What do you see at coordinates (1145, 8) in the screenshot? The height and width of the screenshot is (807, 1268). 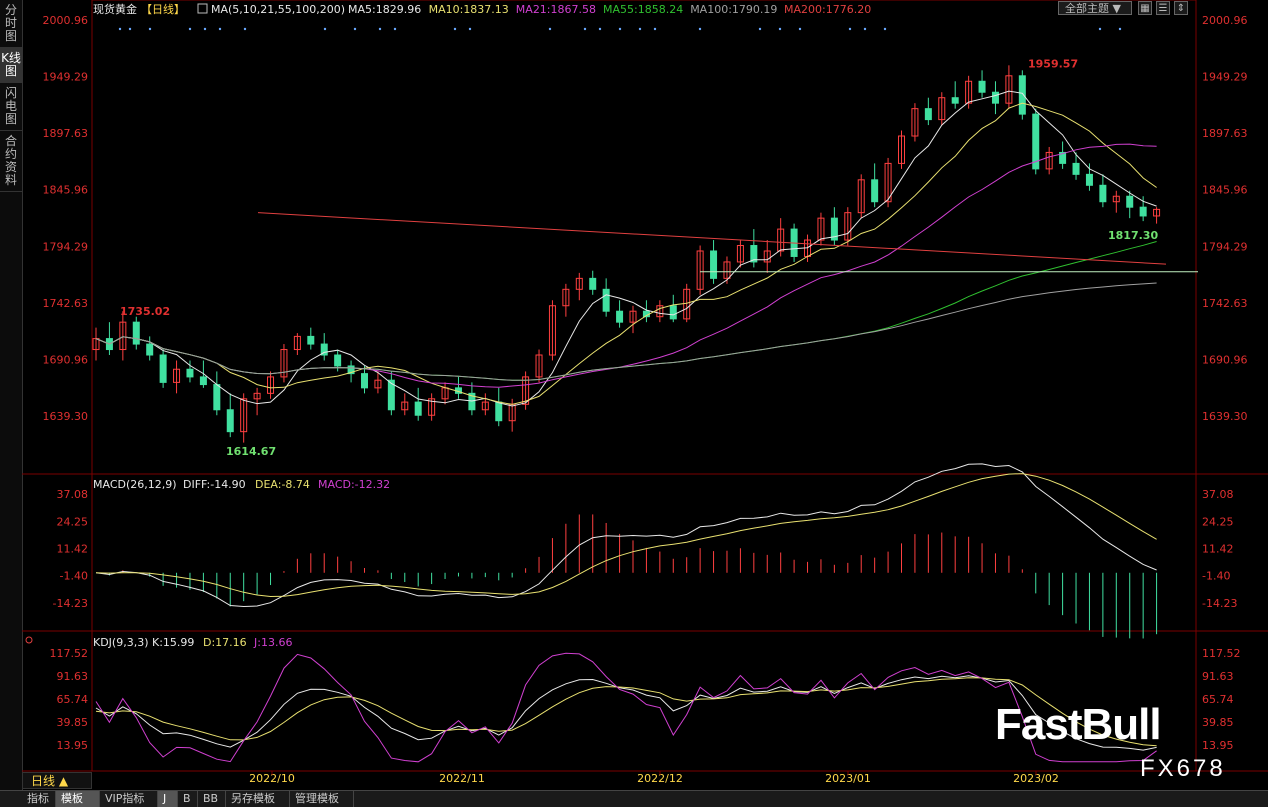 I see `grid-icon: ▦` at bounding box center [1145, 8].